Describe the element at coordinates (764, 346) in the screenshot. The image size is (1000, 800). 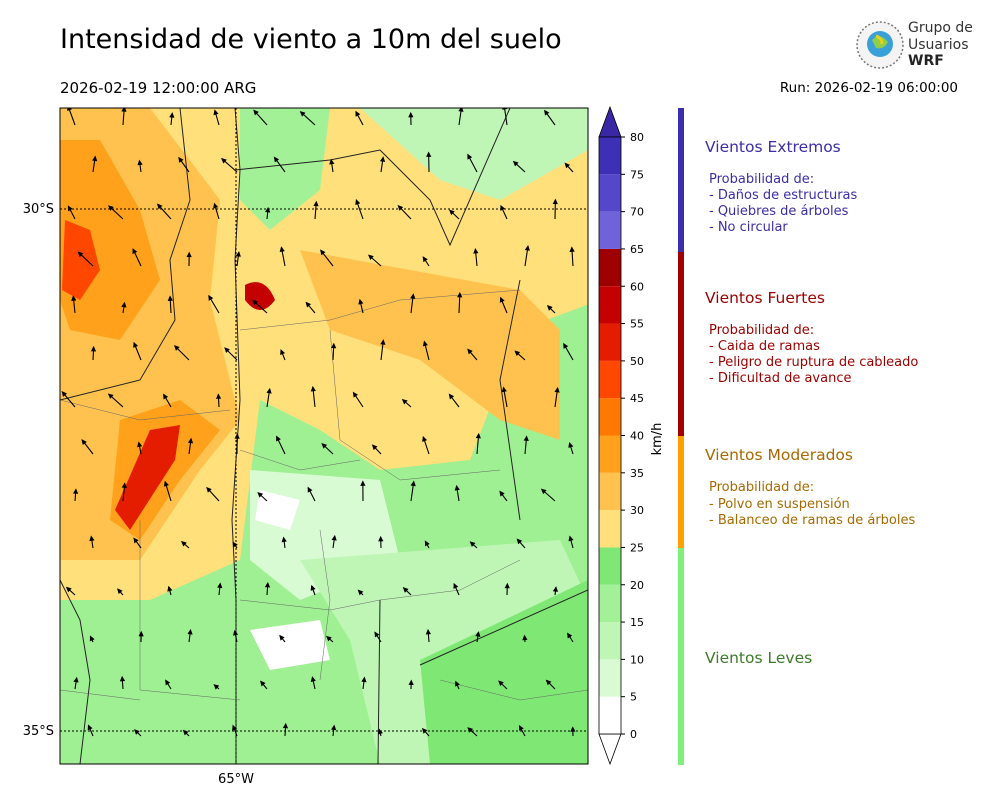
I see `category-item: - Caida de ramas` at that location.